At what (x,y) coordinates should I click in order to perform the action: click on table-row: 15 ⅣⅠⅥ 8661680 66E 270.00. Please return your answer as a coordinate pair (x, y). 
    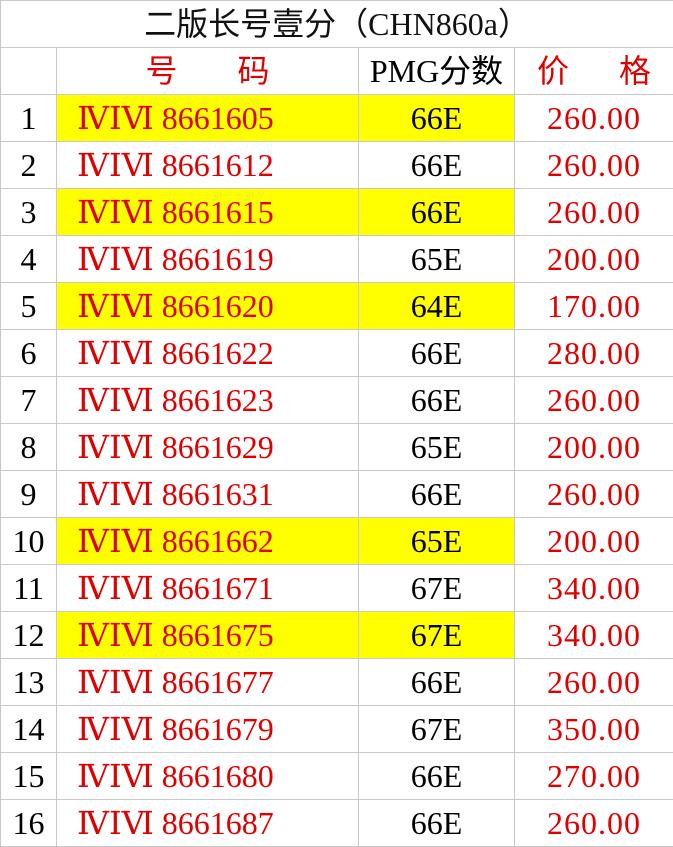
    Looking at the image, I should click on (336, 776).